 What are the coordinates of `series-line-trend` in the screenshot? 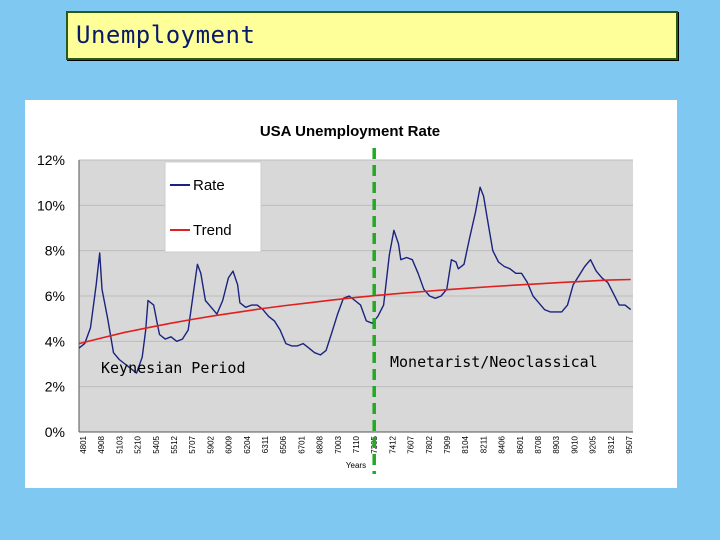 It's located at (354, 311).